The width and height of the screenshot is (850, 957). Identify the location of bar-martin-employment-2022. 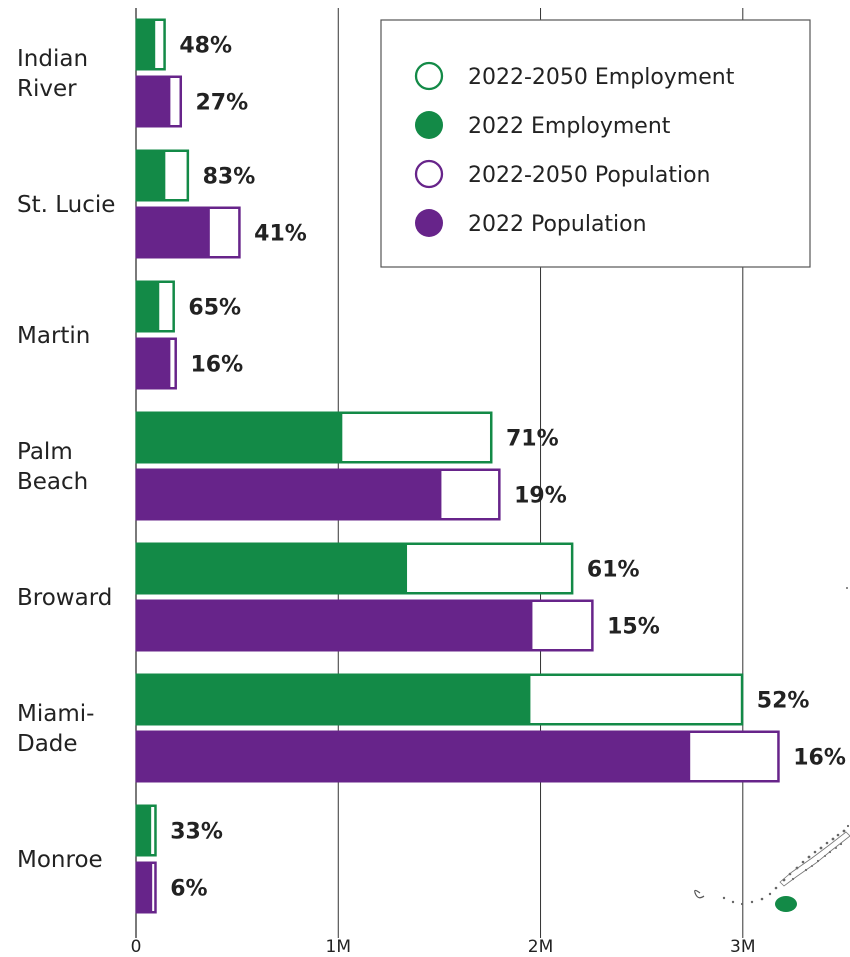
(148, 306).